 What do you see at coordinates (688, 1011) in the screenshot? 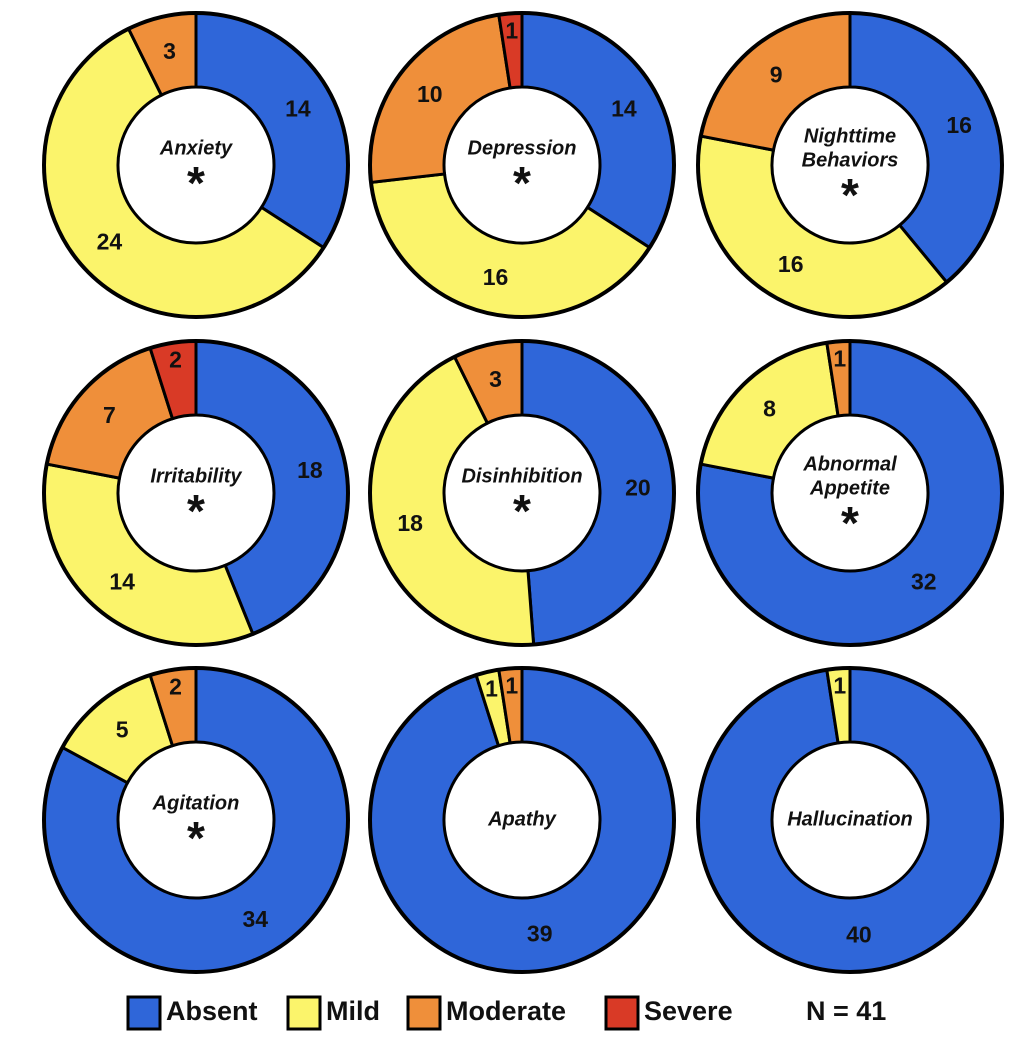
I see `legend-label: Severe` at bounding box center [688, 1011].